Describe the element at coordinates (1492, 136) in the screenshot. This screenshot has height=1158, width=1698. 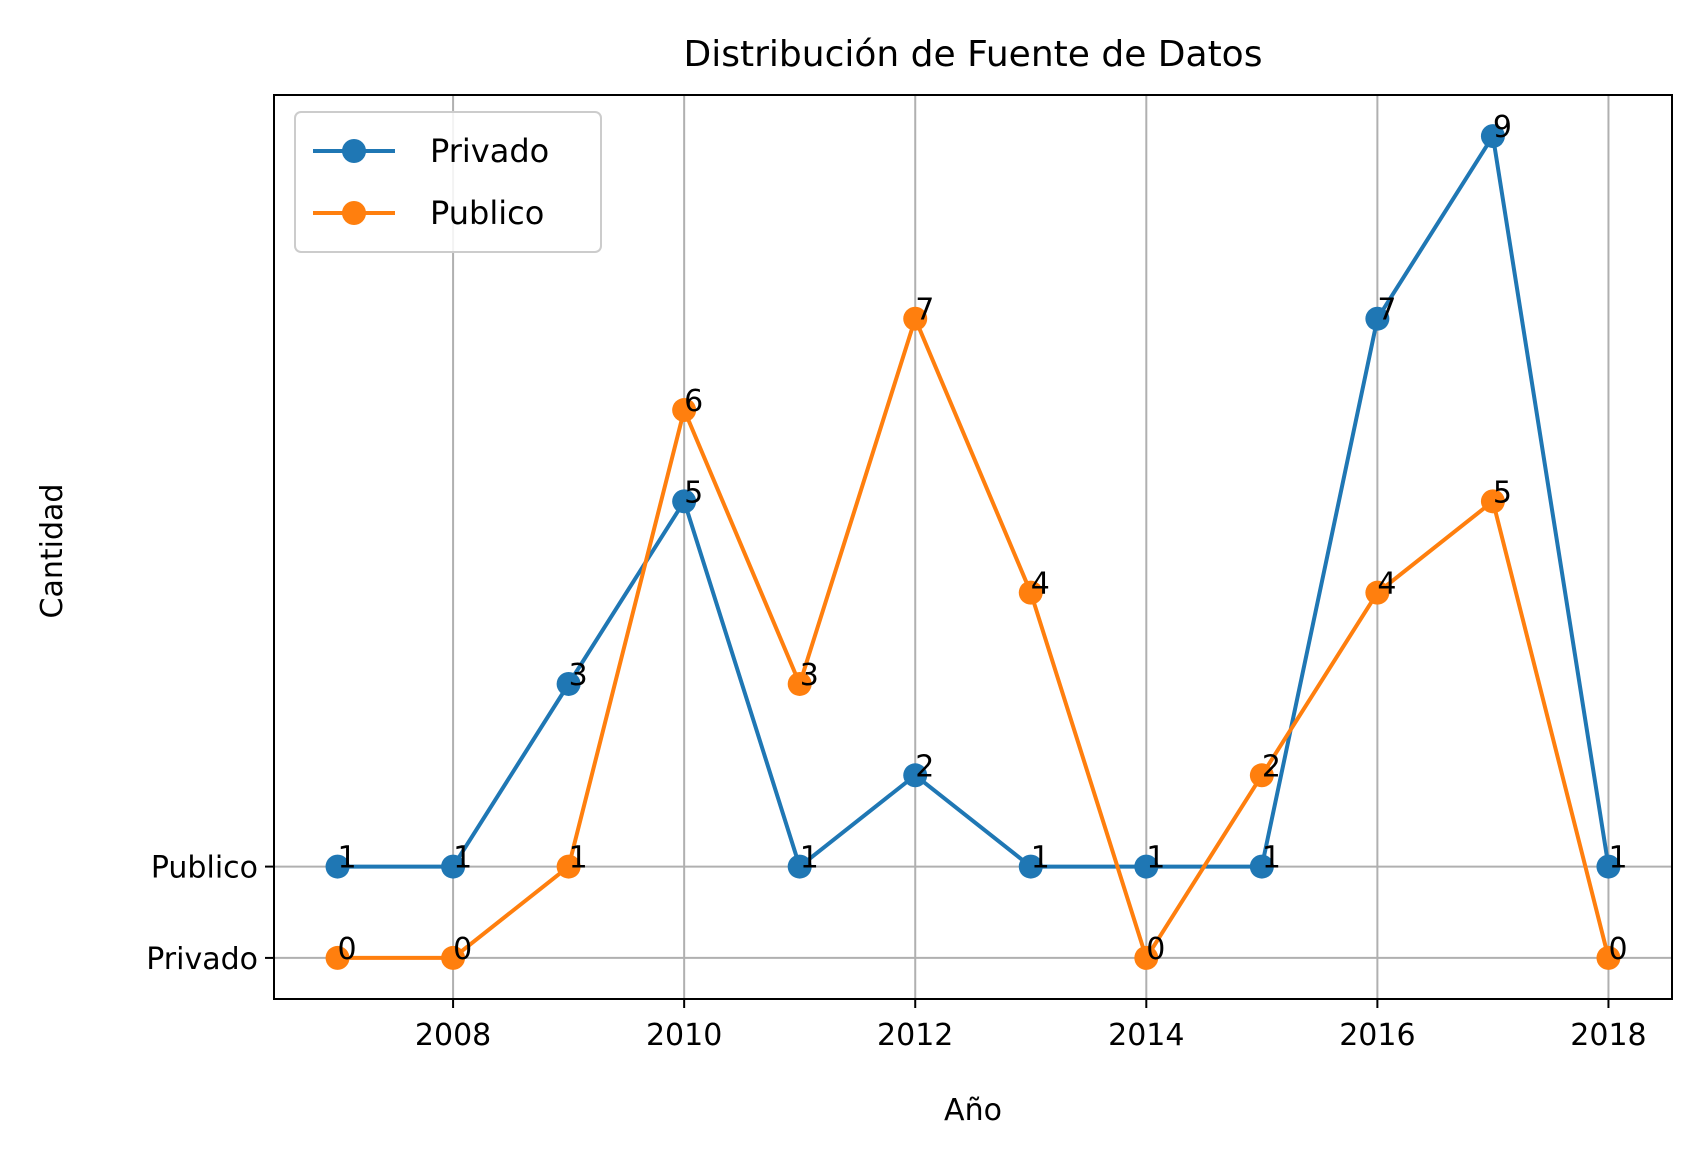
I see `point-privado-2017` at that location.